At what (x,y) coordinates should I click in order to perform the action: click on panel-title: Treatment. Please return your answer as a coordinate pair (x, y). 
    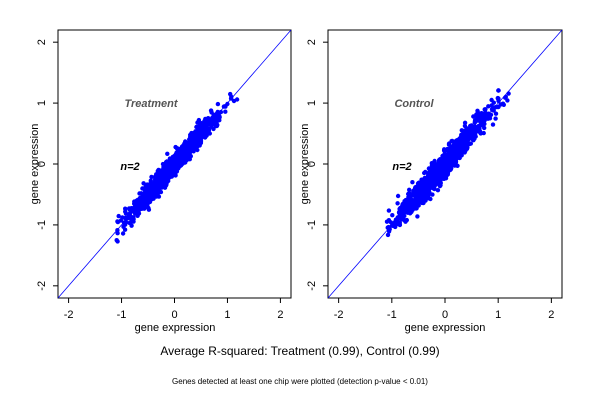
    Looking at the image, I should click on (152, 104).